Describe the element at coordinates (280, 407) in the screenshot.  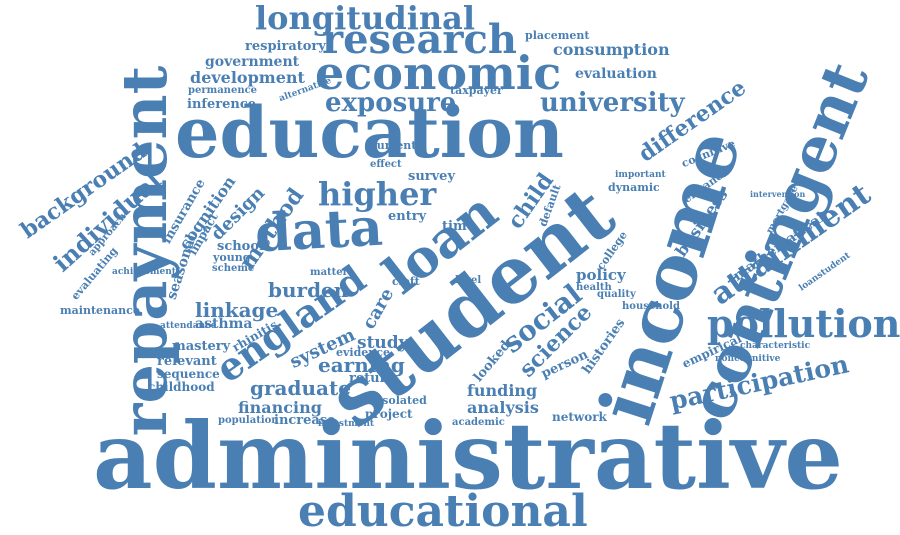
I see `word-financing: financing` at that location.